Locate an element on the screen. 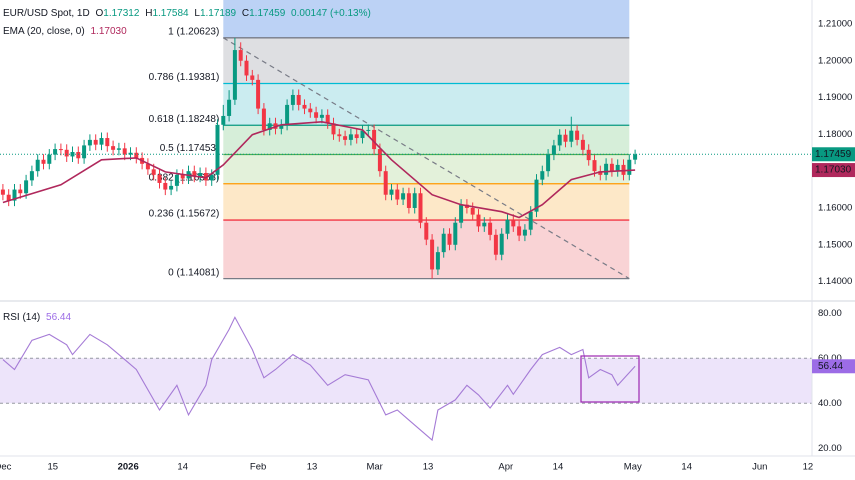 Image resolution: width=855 pixels, height=480 pixels. ema-header: EMA (20, close, 0) 1.17030 is located at coordinates (65, 31).